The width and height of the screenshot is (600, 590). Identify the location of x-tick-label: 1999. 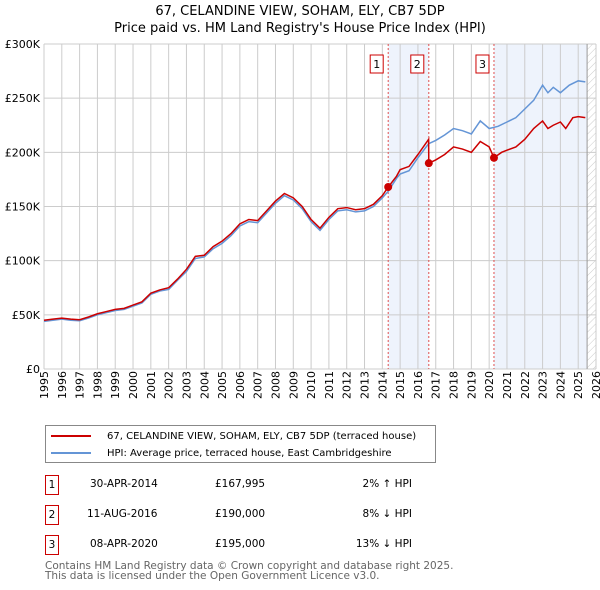
(115, 385).